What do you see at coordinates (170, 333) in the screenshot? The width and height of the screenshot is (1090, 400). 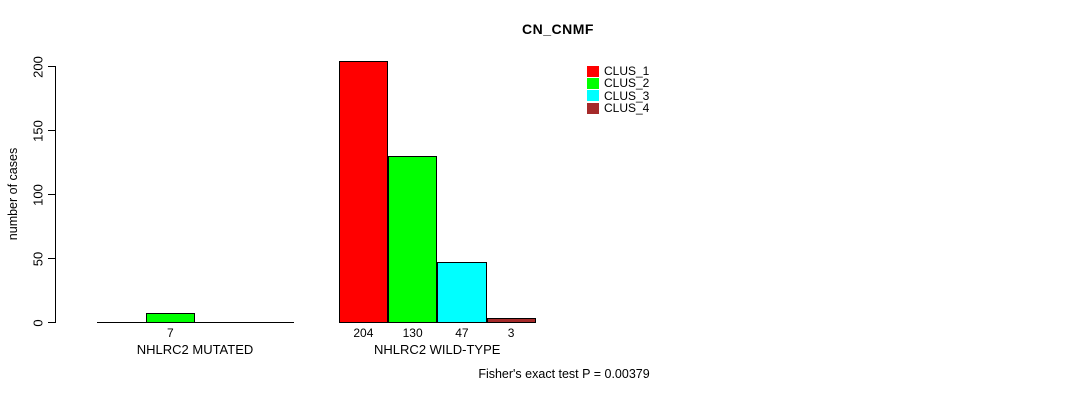 I see `bar-value-label: 7` at bounding box center [170, 333].